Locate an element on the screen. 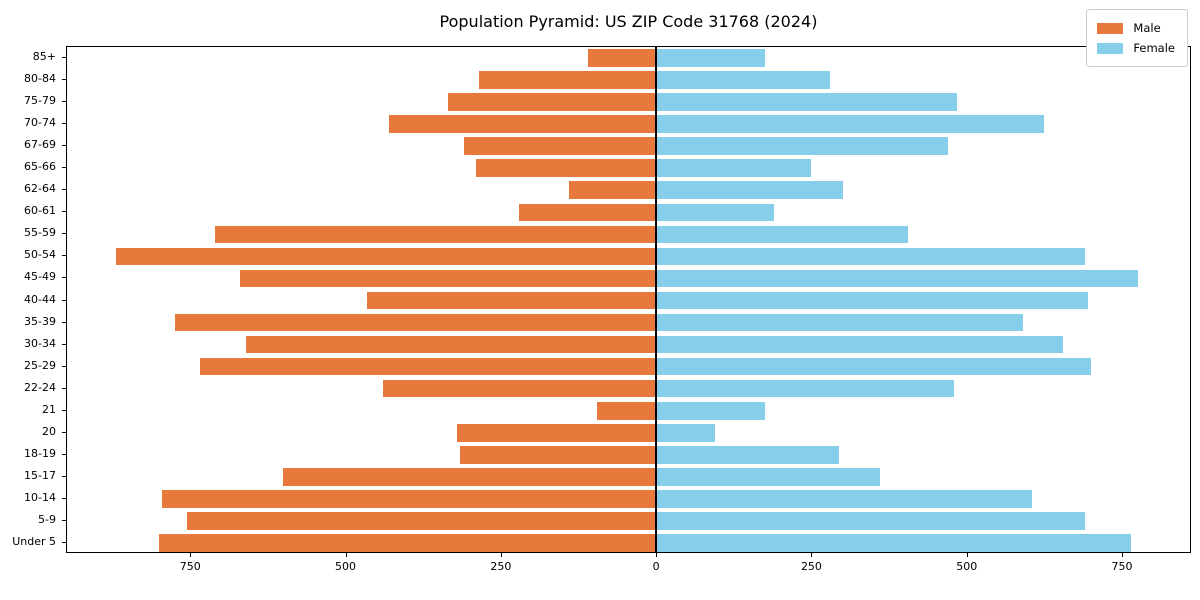 Image resolution: width=1200 pixels, height=600 pixels. y-tick-label: 60-61 is located at coordinates (40, 211).